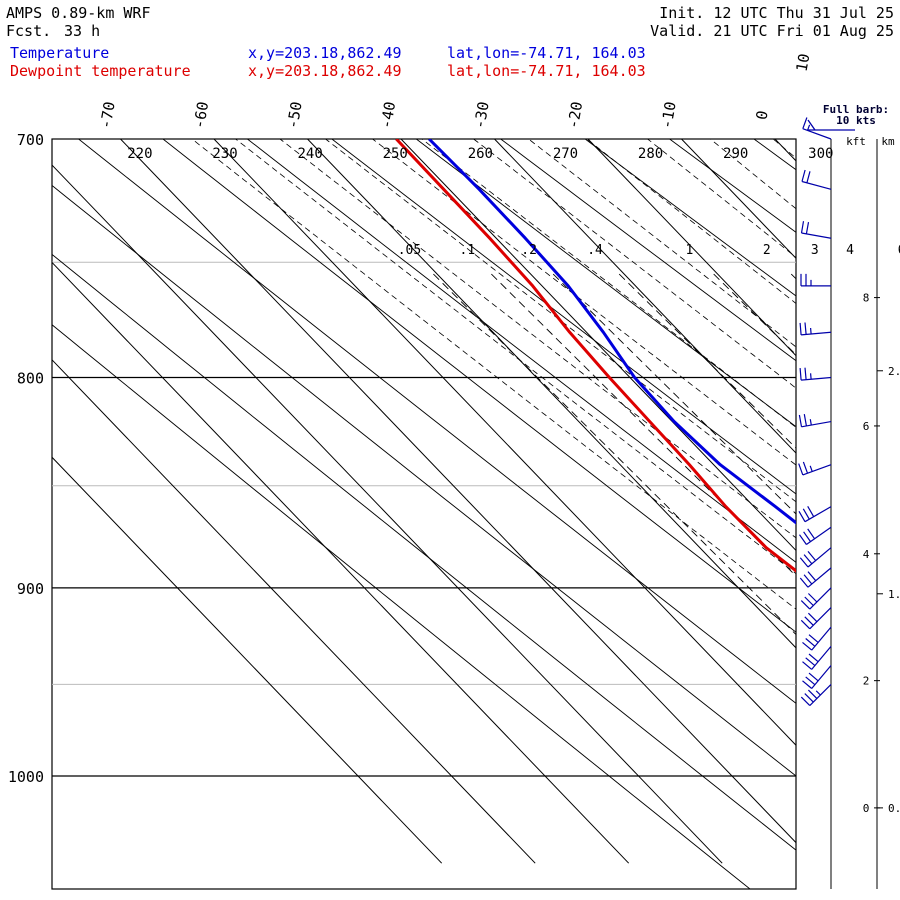 The width and height of the screenshot is (900, 900). Describe the element at coordinates (30, 589) in the screenshot. I see `pressure-label-900: 900` at that location.